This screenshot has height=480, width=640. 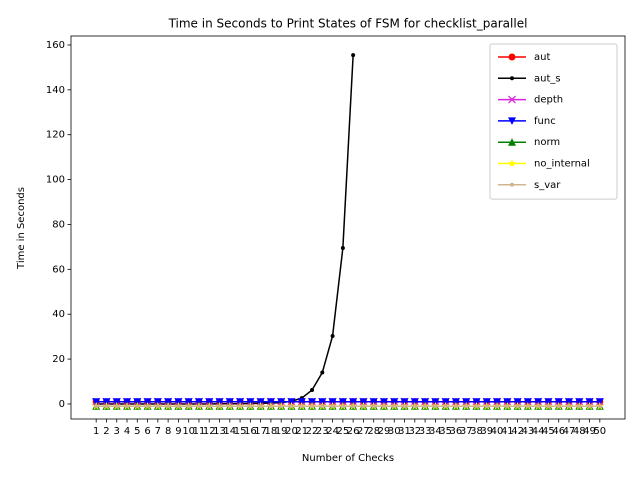 I want to click on x-tick-label: 46, so click(x=558, y=431).